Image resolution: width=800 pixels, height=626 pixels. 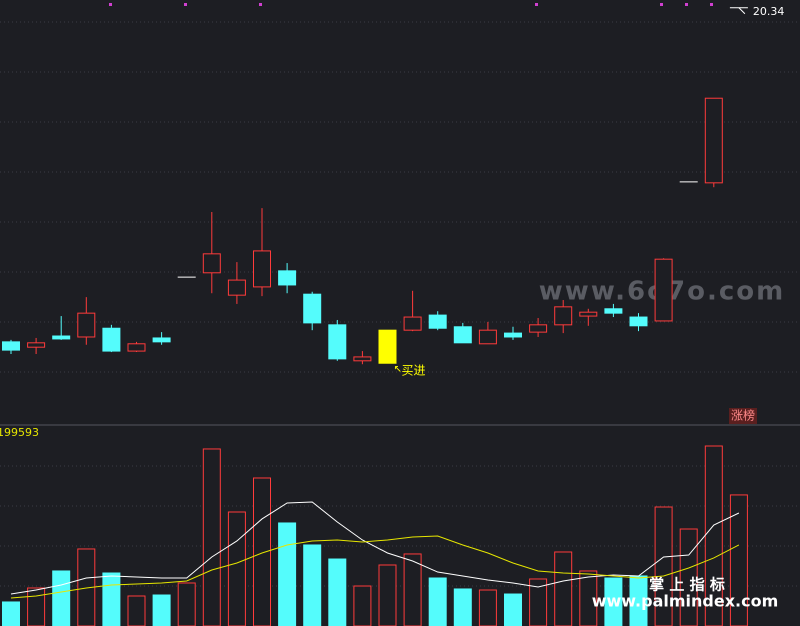 I want to click on top-markers, so click(x=411, y=4).